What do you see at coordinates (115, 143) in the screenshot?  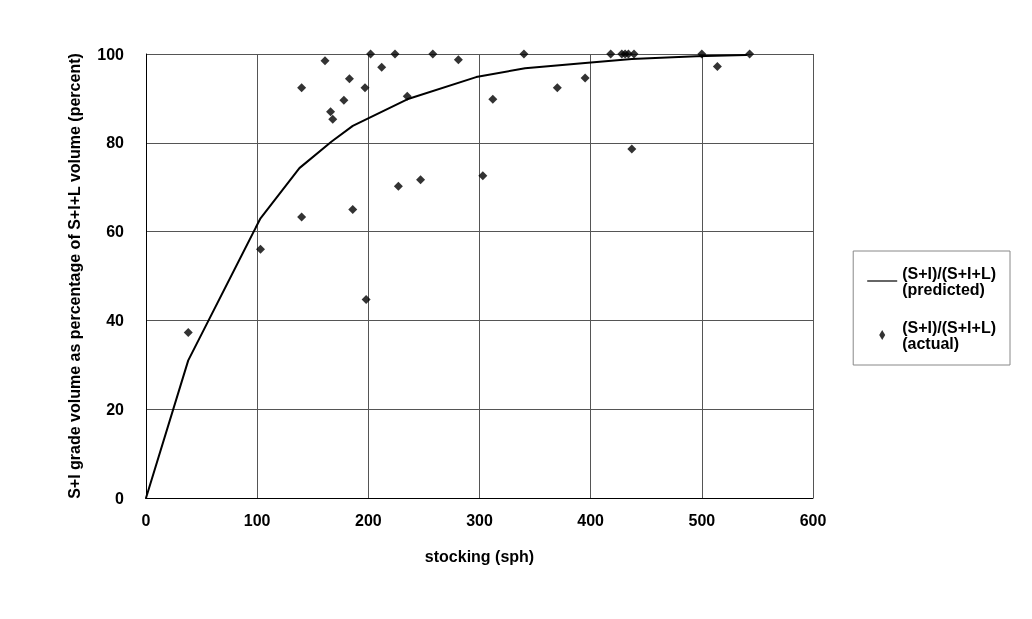 I see `y-tick-label: 80` at bounding box center [115, 143].